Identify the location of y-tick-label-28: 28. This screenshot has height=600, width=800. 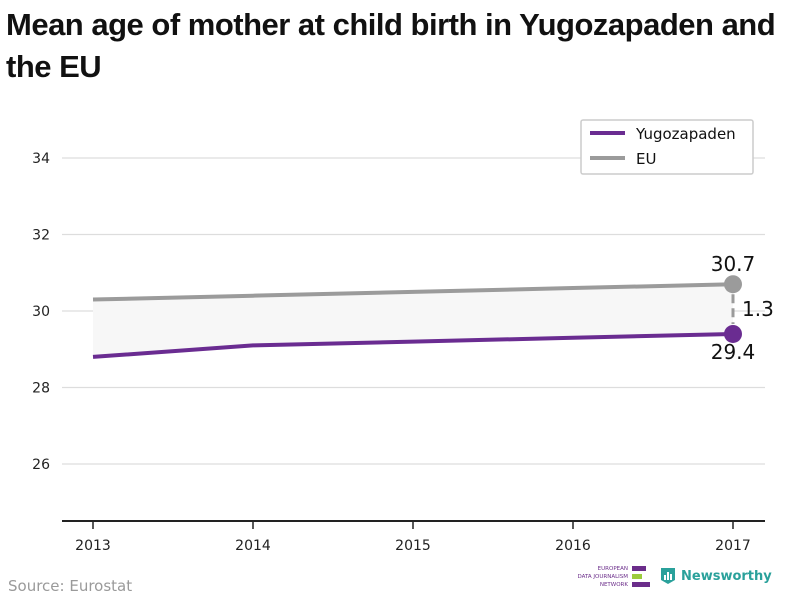
(41, 389).